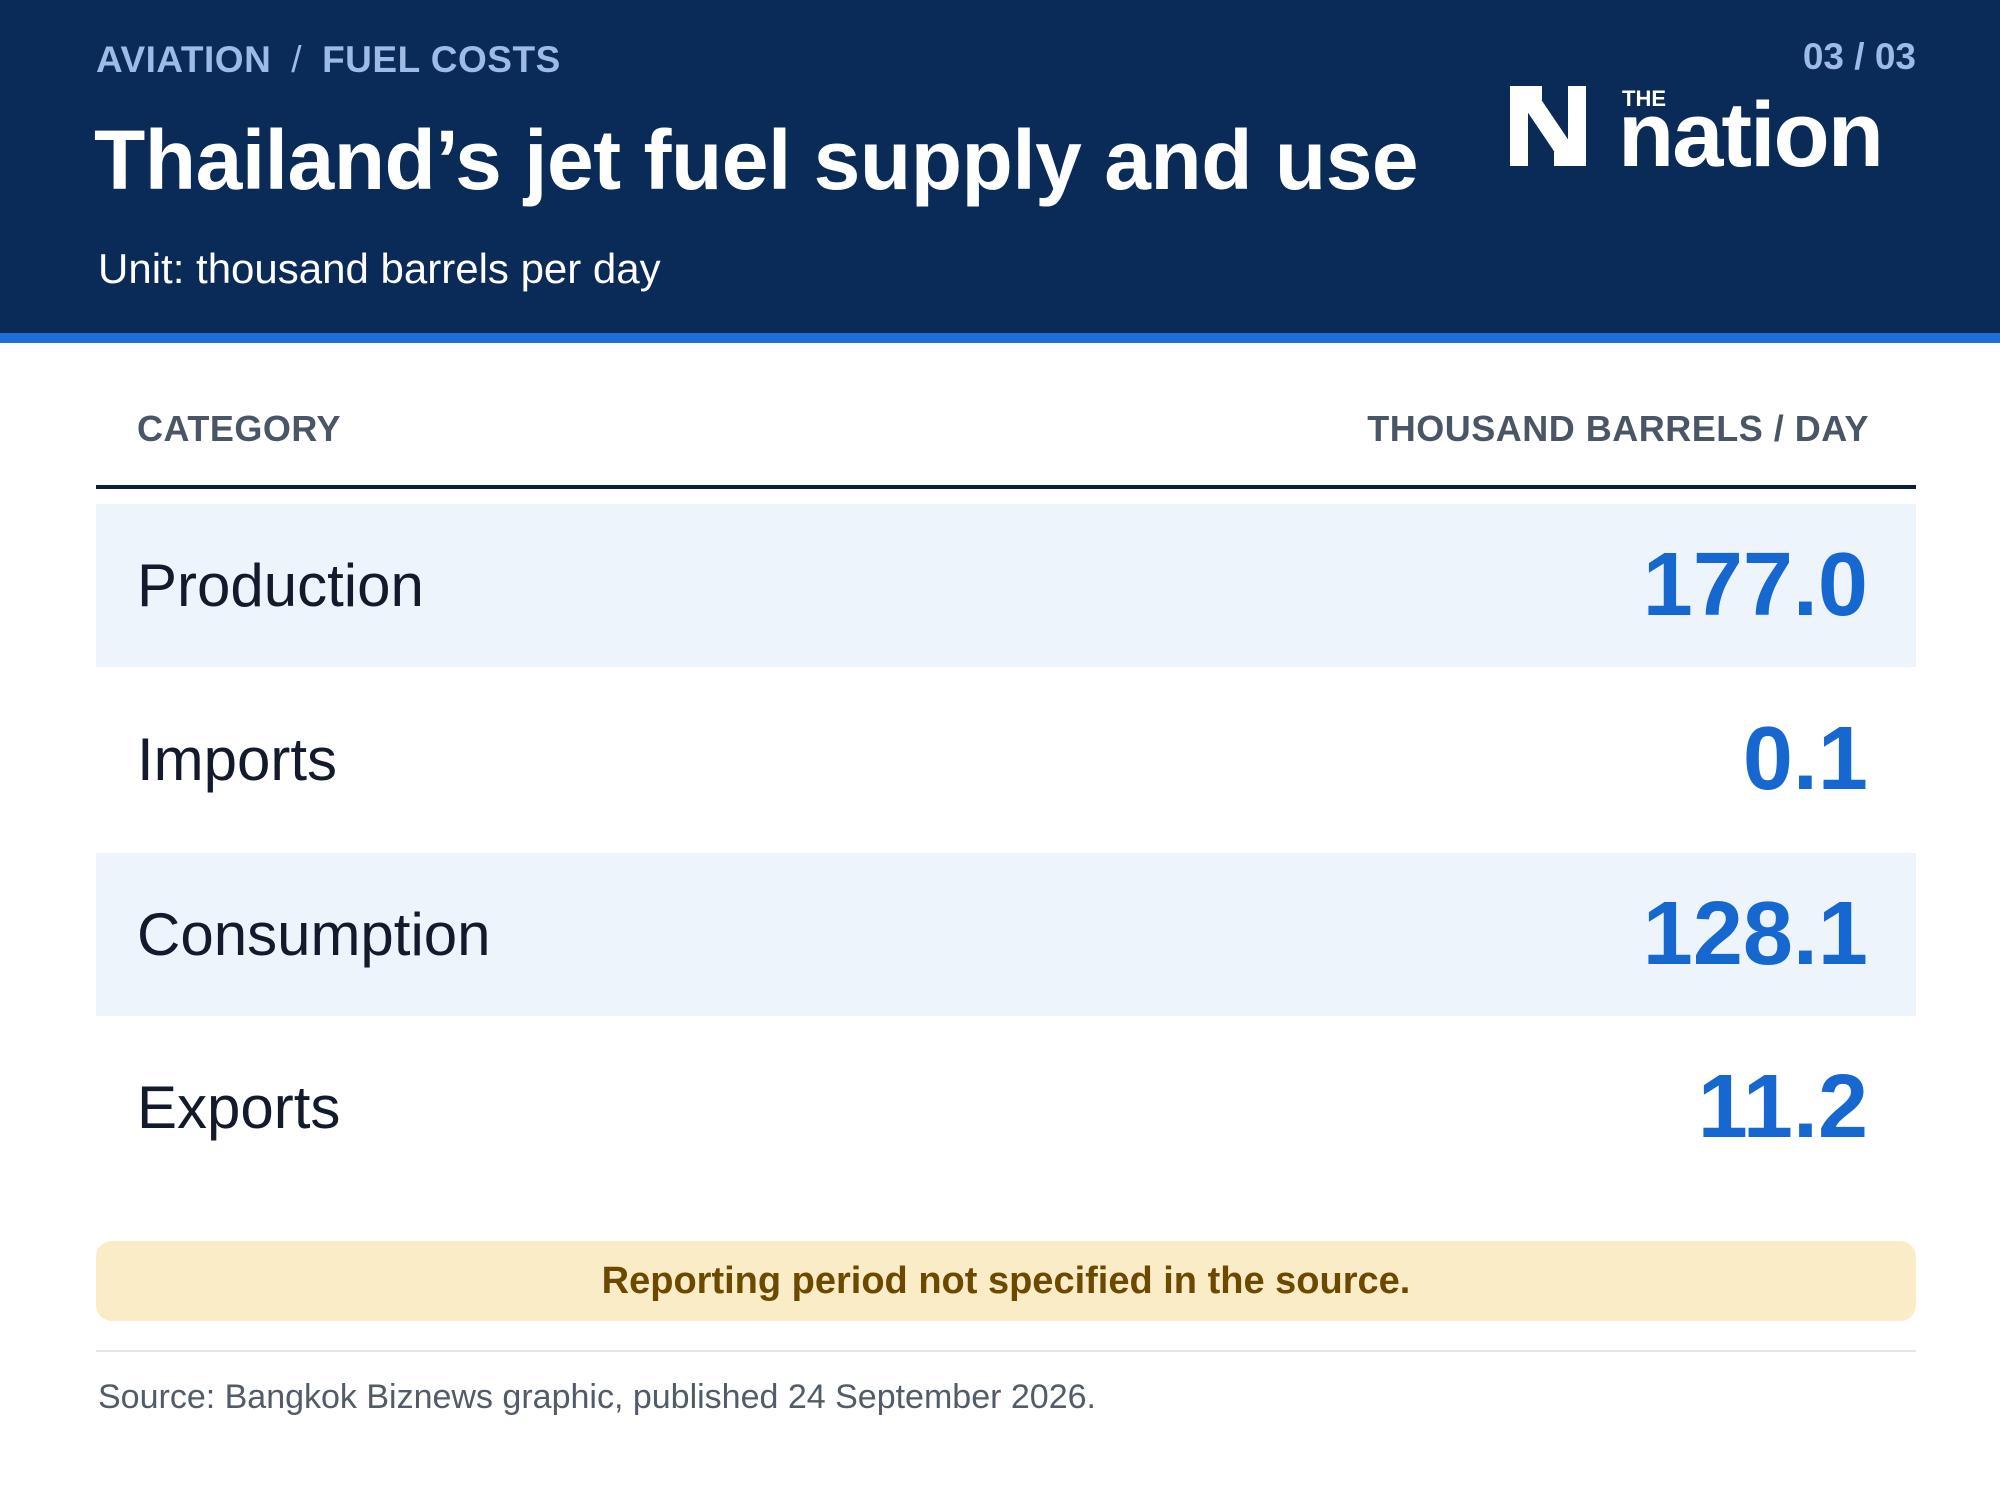 The height and width of the screenshot is (1489, 2000). What do you see at coordinates (1859, 56) in the screenshot?
I see `page-counter: 03 / 03` at bounding box center [1859, 56].